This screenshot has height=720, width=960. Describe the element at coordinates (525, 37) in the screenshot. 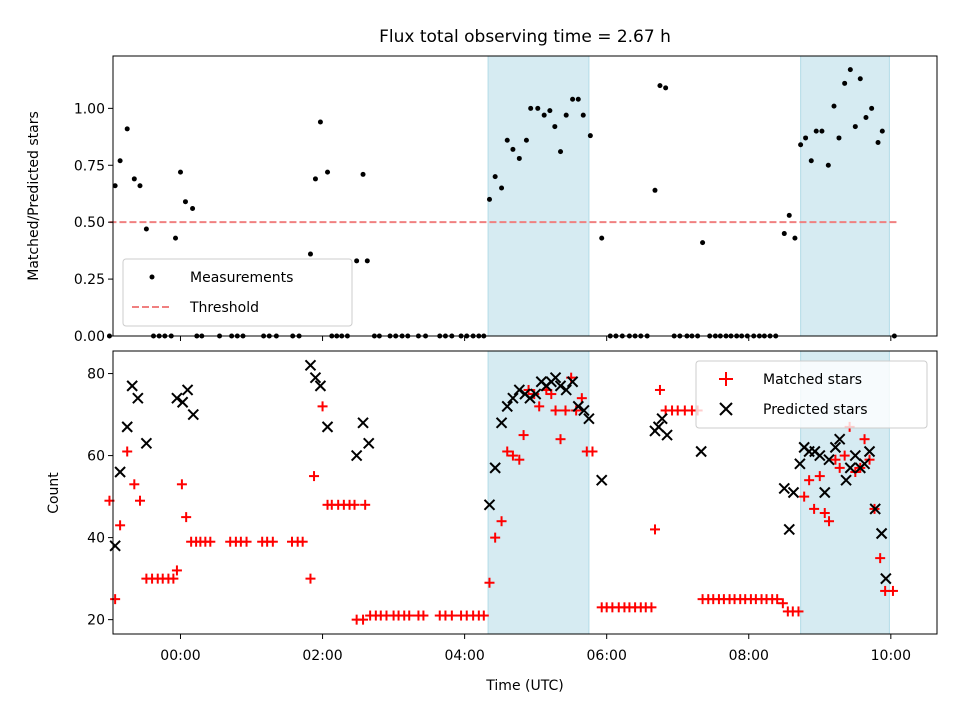

I see `top-chart-title: Flux total observing time = 2.67 h` at that location.